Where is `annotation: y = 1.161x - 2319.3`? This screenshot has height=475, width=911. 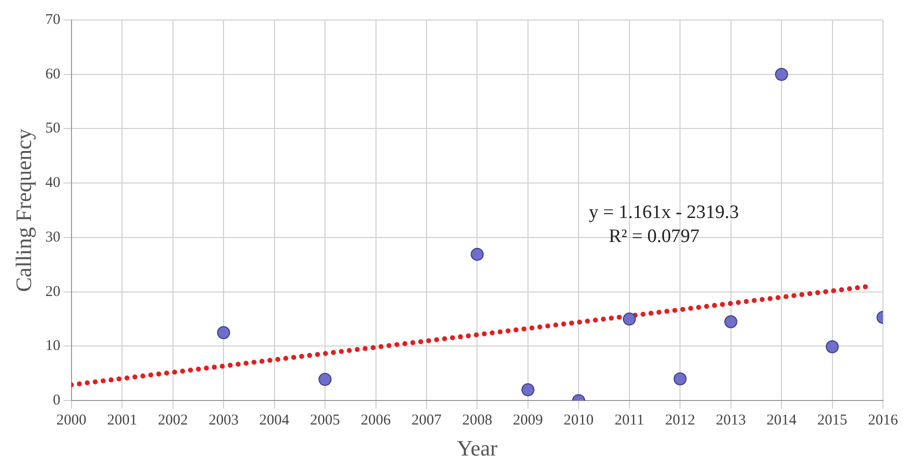
annotation: y = 1.161x - 2319.3 is located at coordinates (663, 212).